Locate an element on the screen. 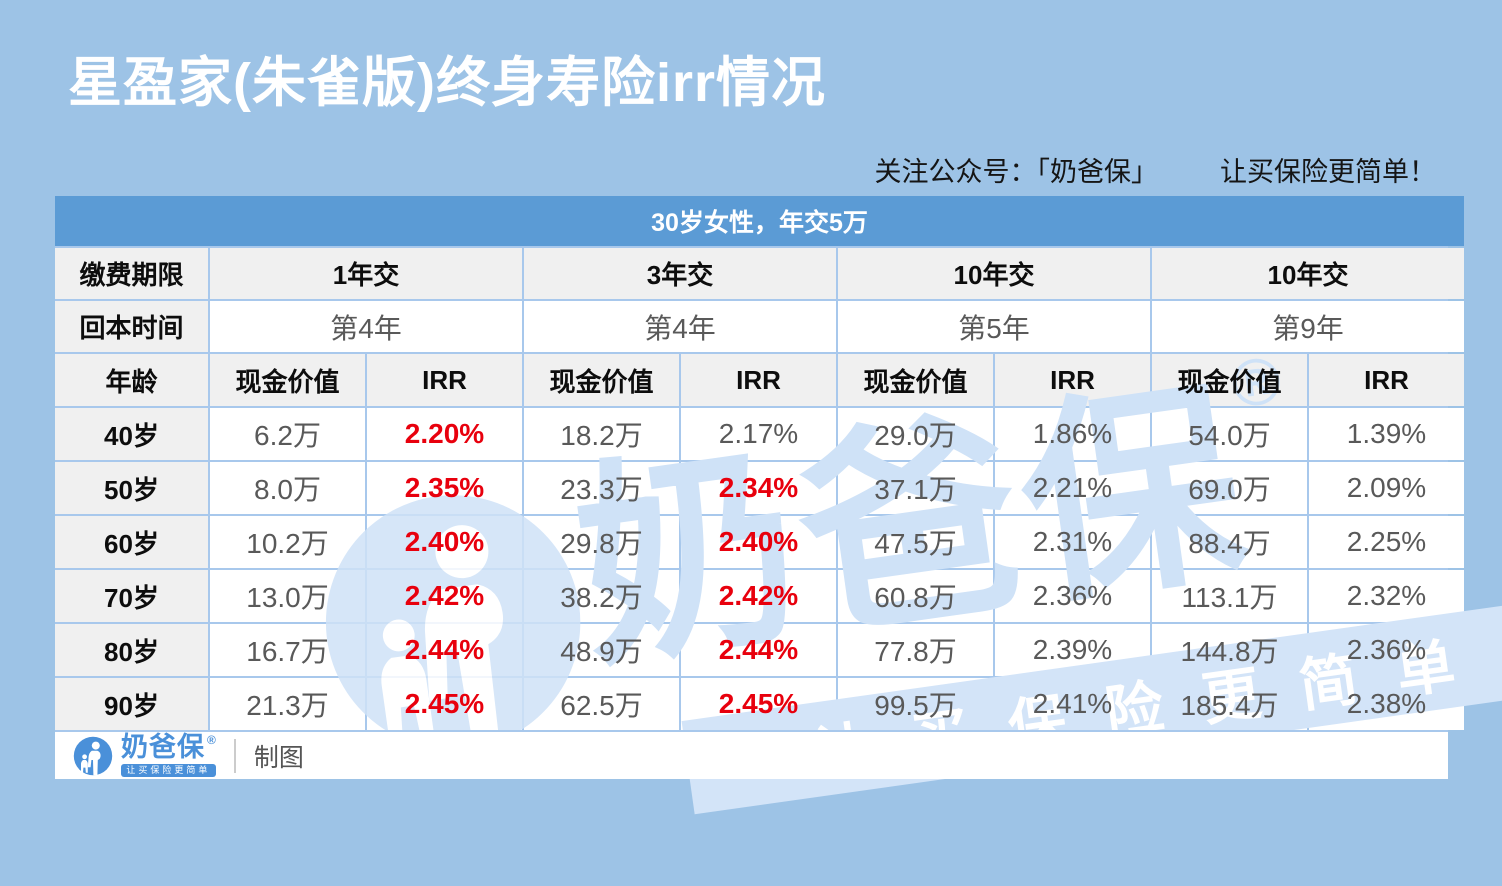  age-cell: 50岁 is located at coordinates (131, 488).